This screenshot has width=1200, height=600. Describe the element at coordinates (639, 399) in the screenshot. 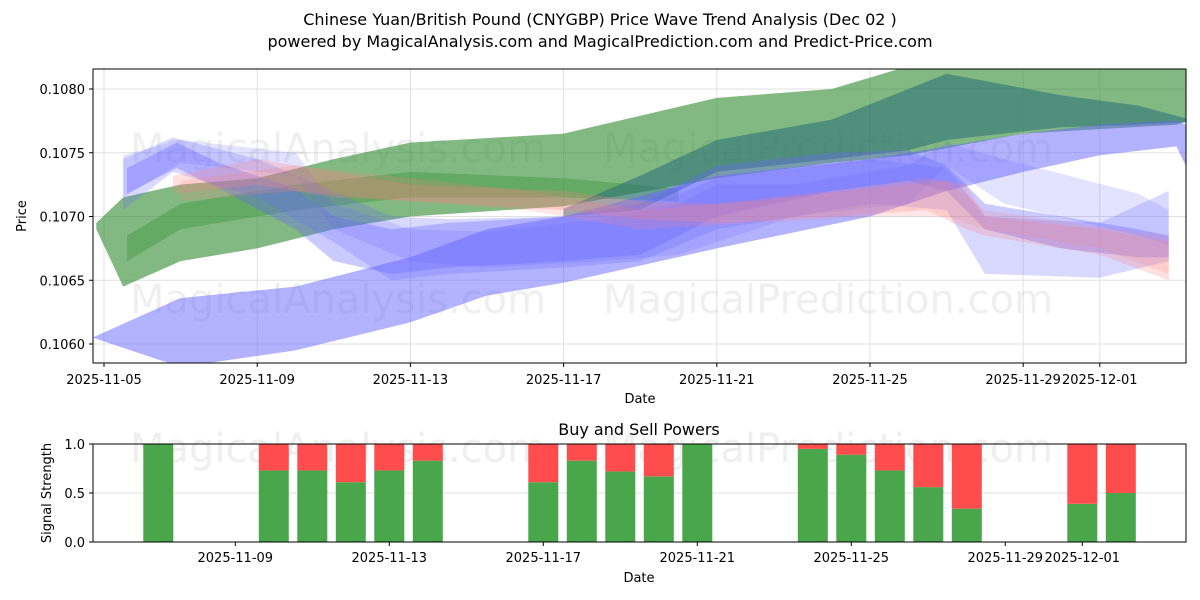

I see `main-x-axis-label: Date` at that location.